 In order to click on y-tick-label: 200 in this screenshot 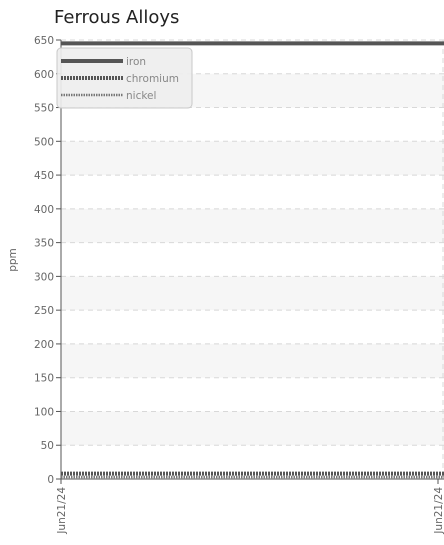, I will do `click(44, 345)`.